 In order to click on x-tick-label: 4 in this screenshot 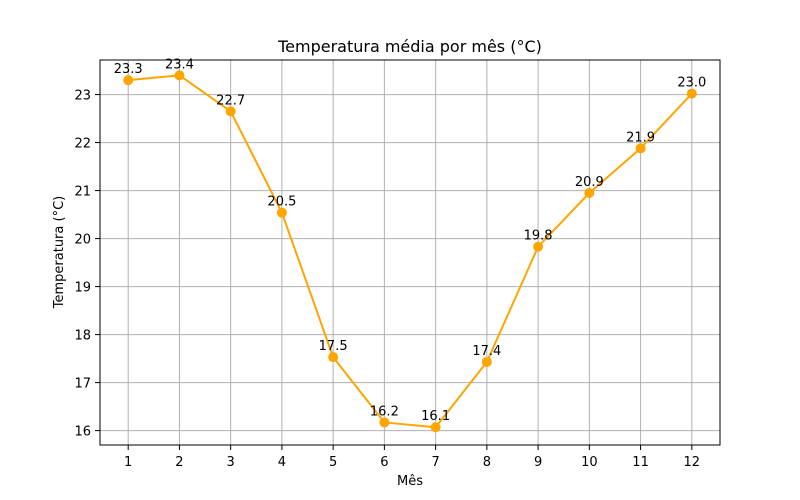, I will do `click(282, 462)`.